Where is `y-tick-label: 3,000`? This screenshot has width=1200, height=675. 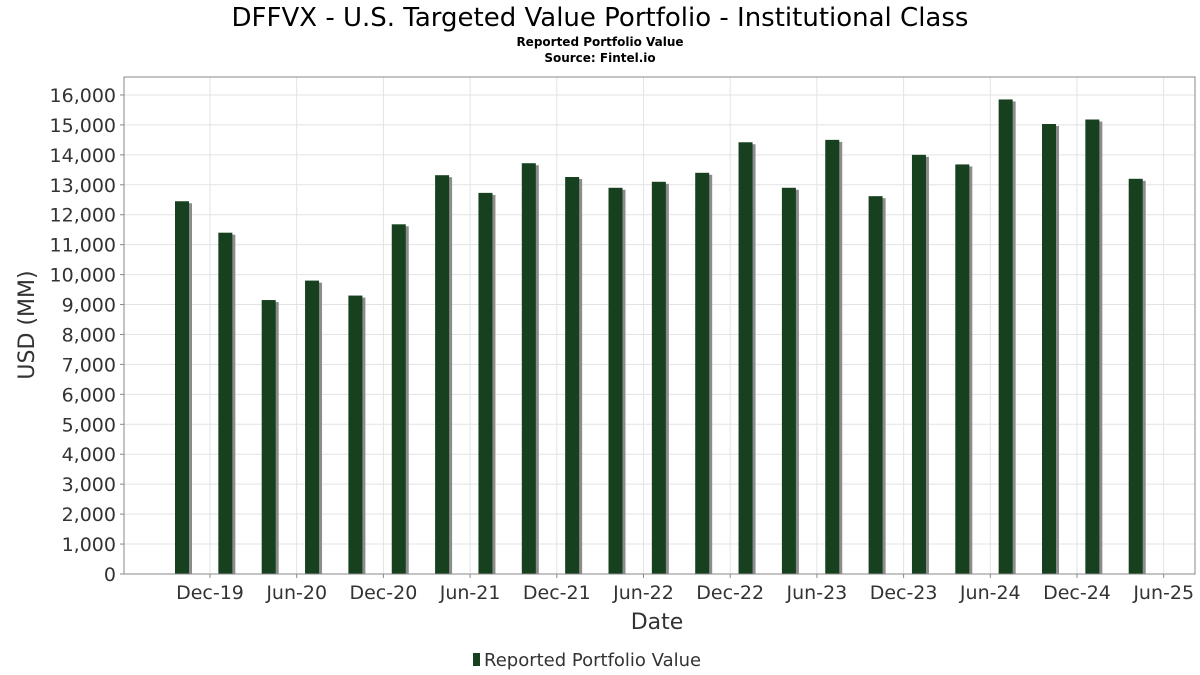 y-tick-label: 3,000 is located at coordinates (89, 485).